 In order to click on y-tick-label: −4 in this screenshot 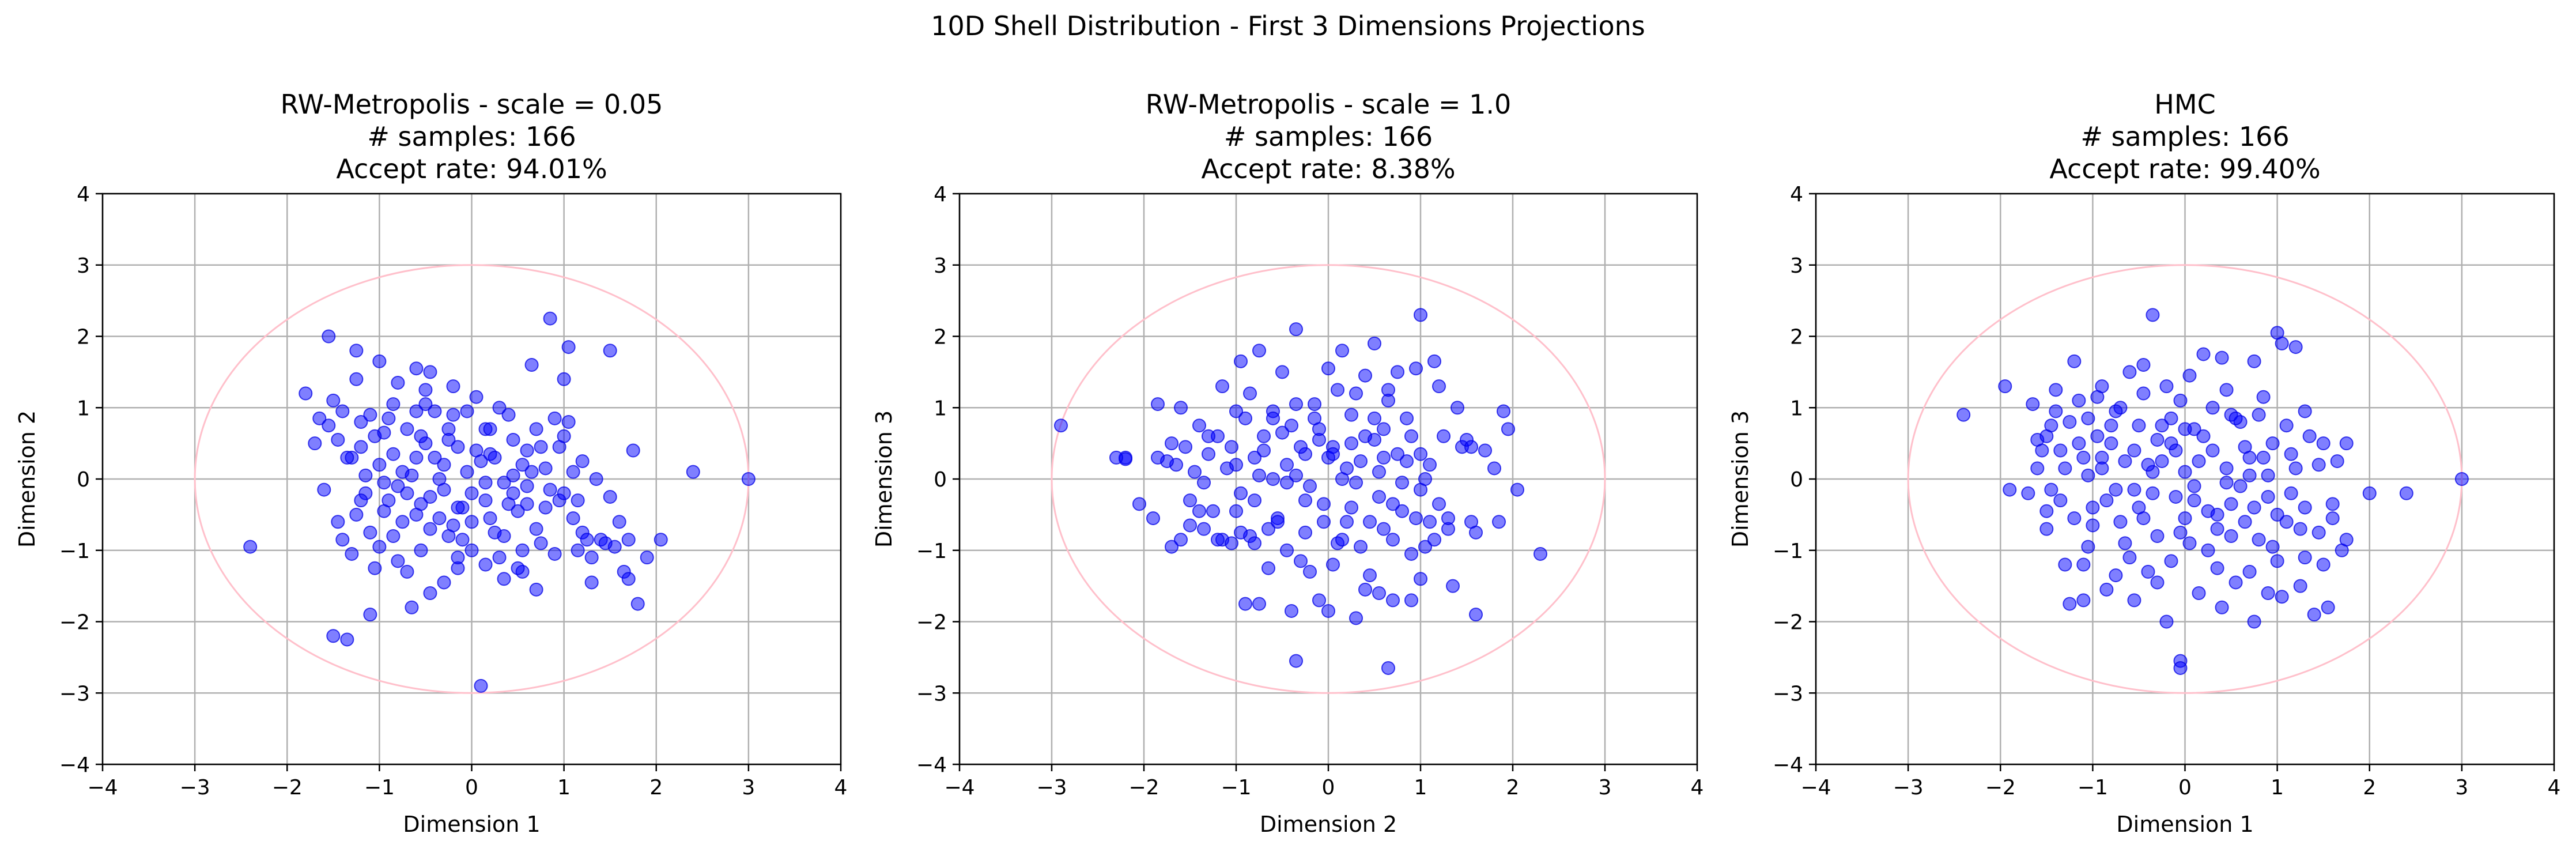, I will do `click(75, 765)`.